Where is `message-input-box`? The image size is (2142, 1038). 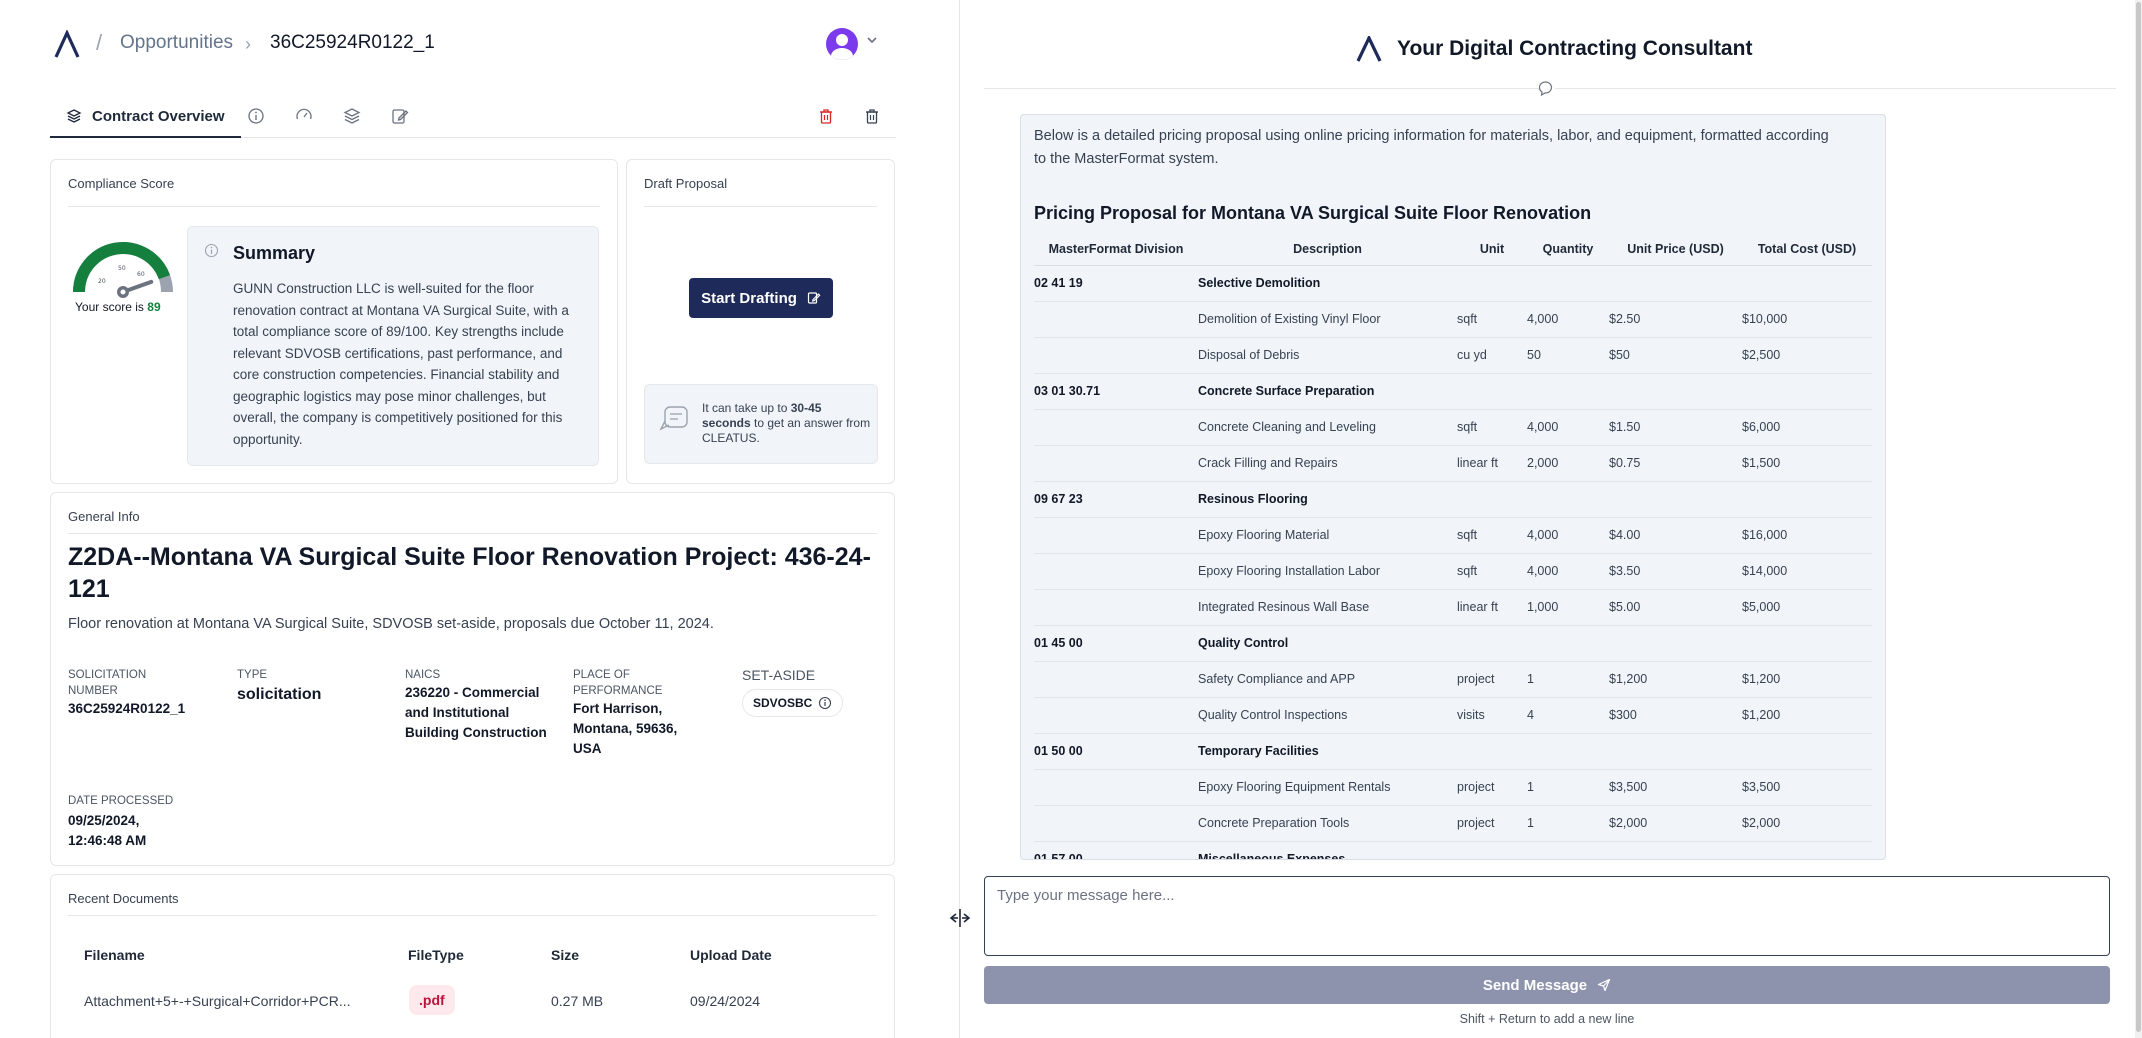 message-input-box is located at coordinates (1547, 916).